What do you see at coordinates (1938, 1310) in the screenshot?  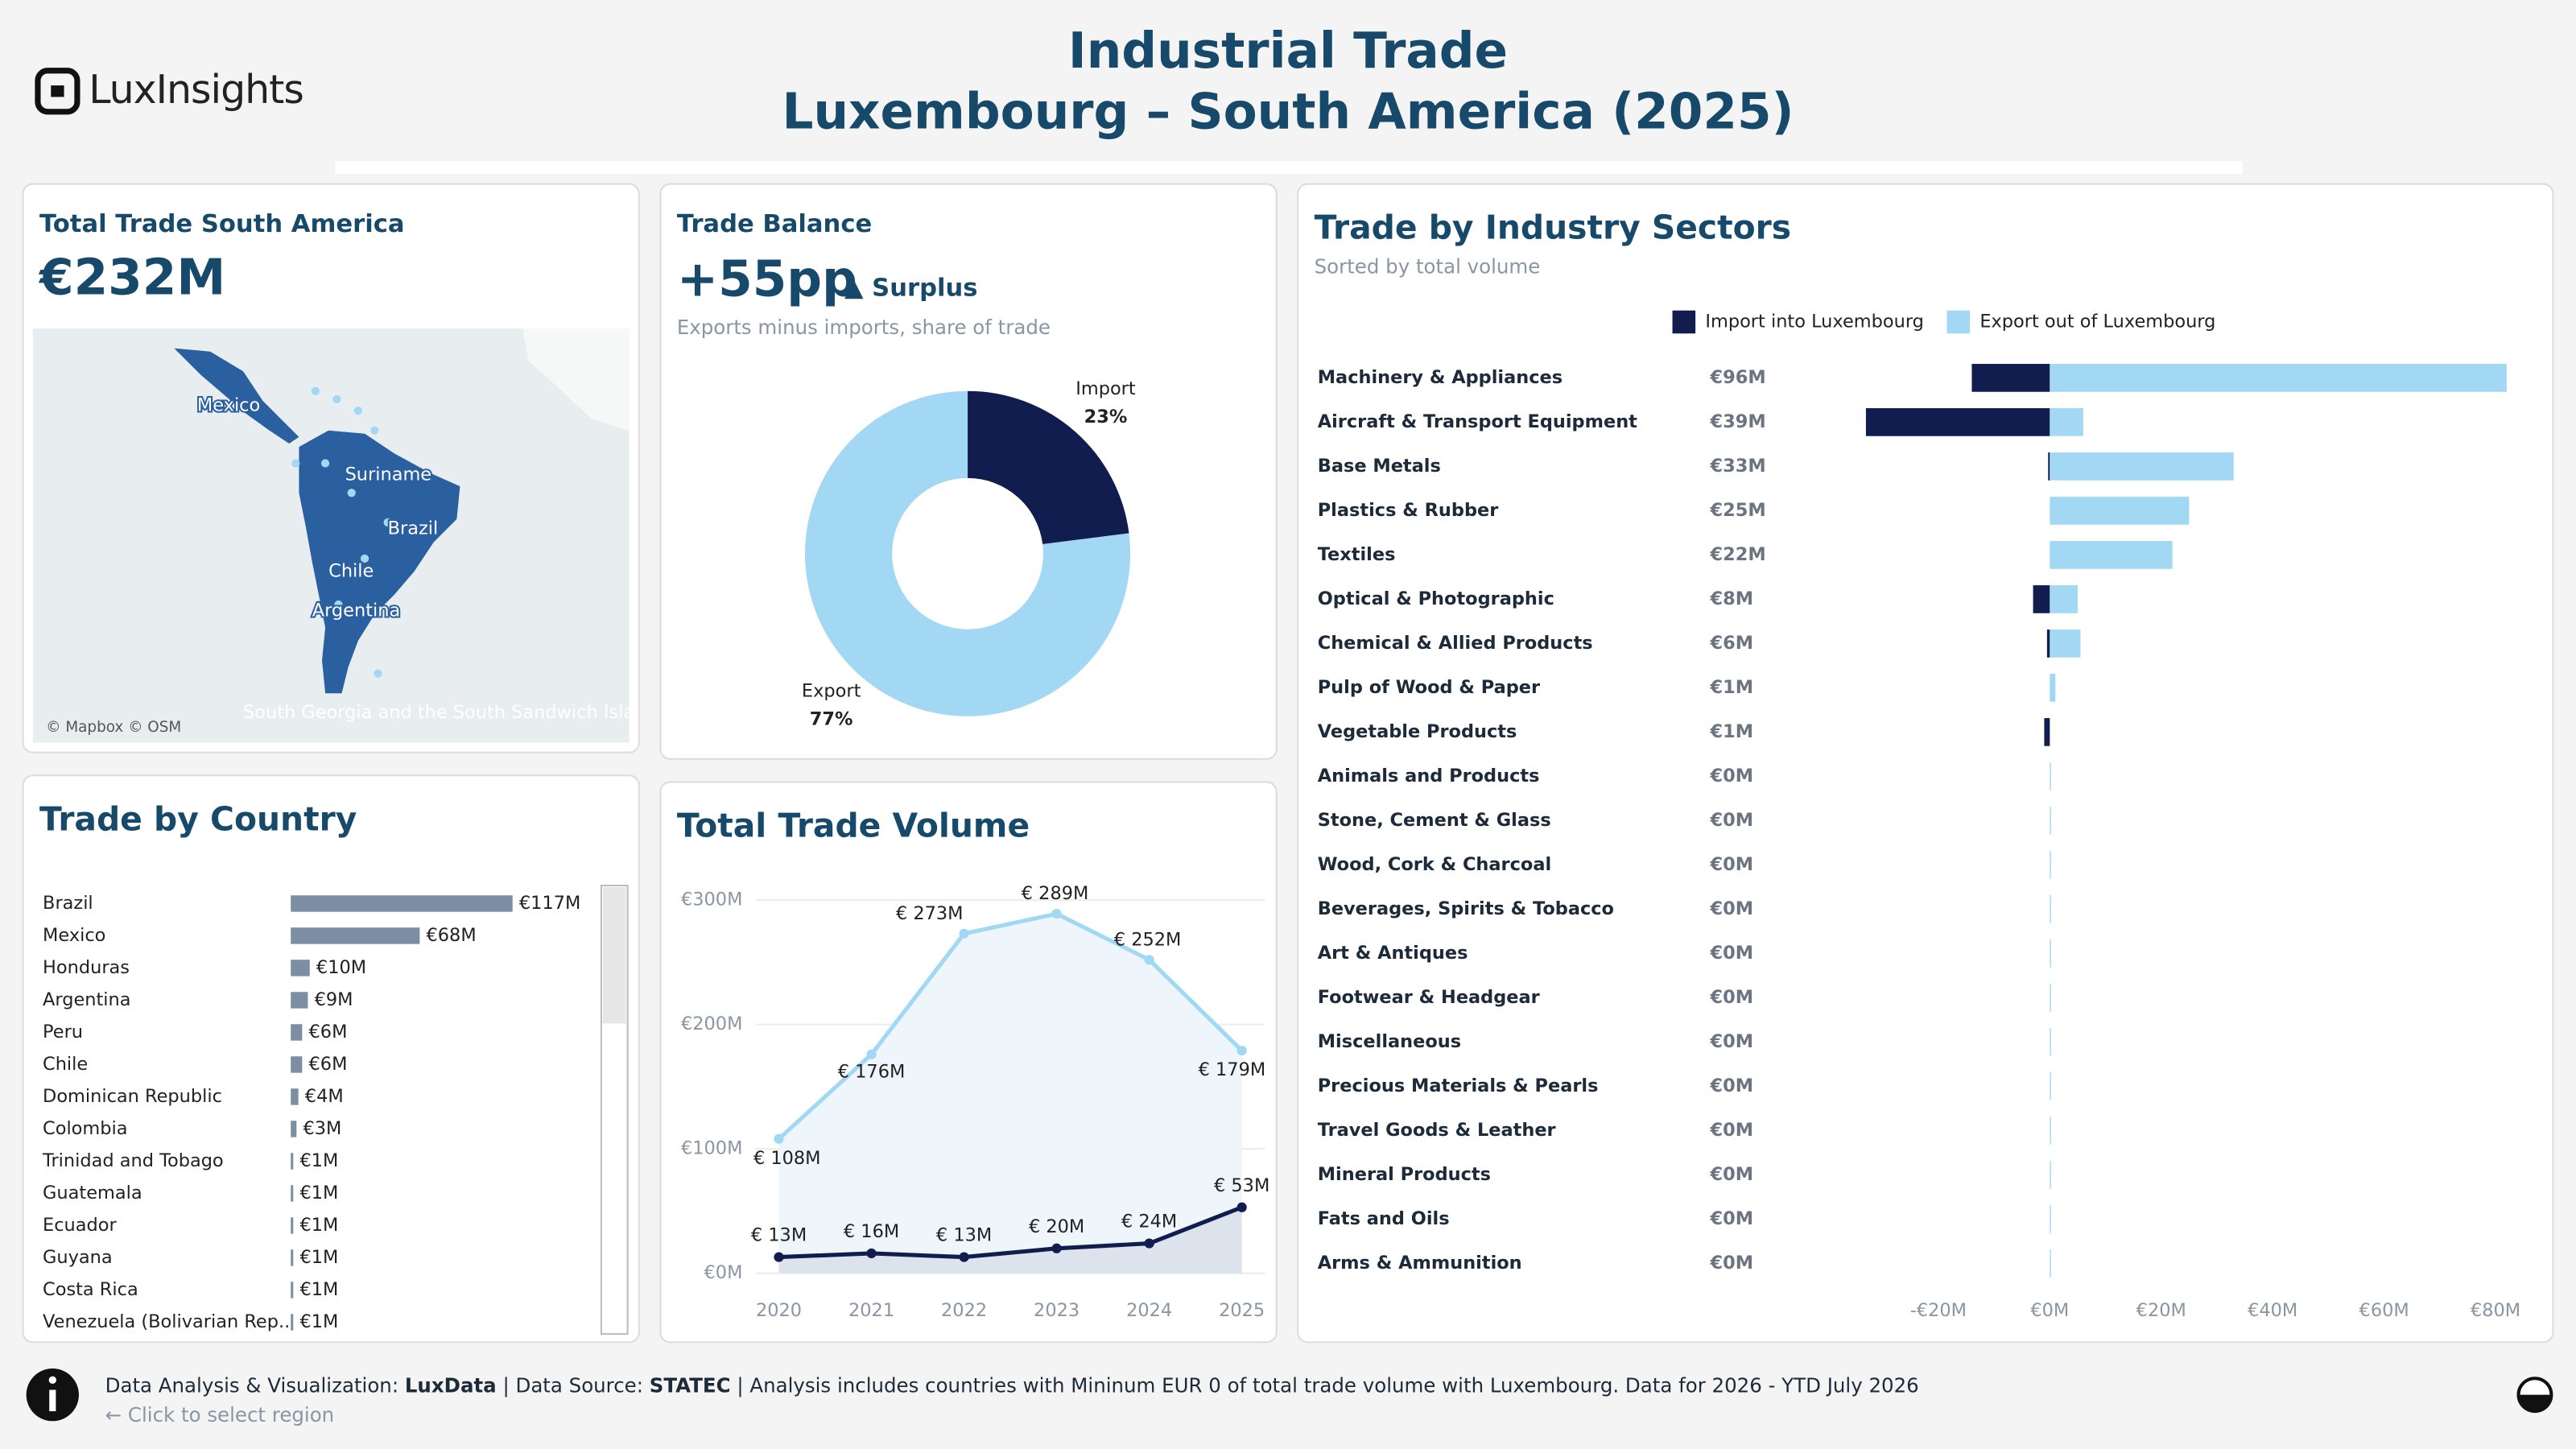 I see `x-tick-label: -€20M` at bounding box center [1938, 1310].